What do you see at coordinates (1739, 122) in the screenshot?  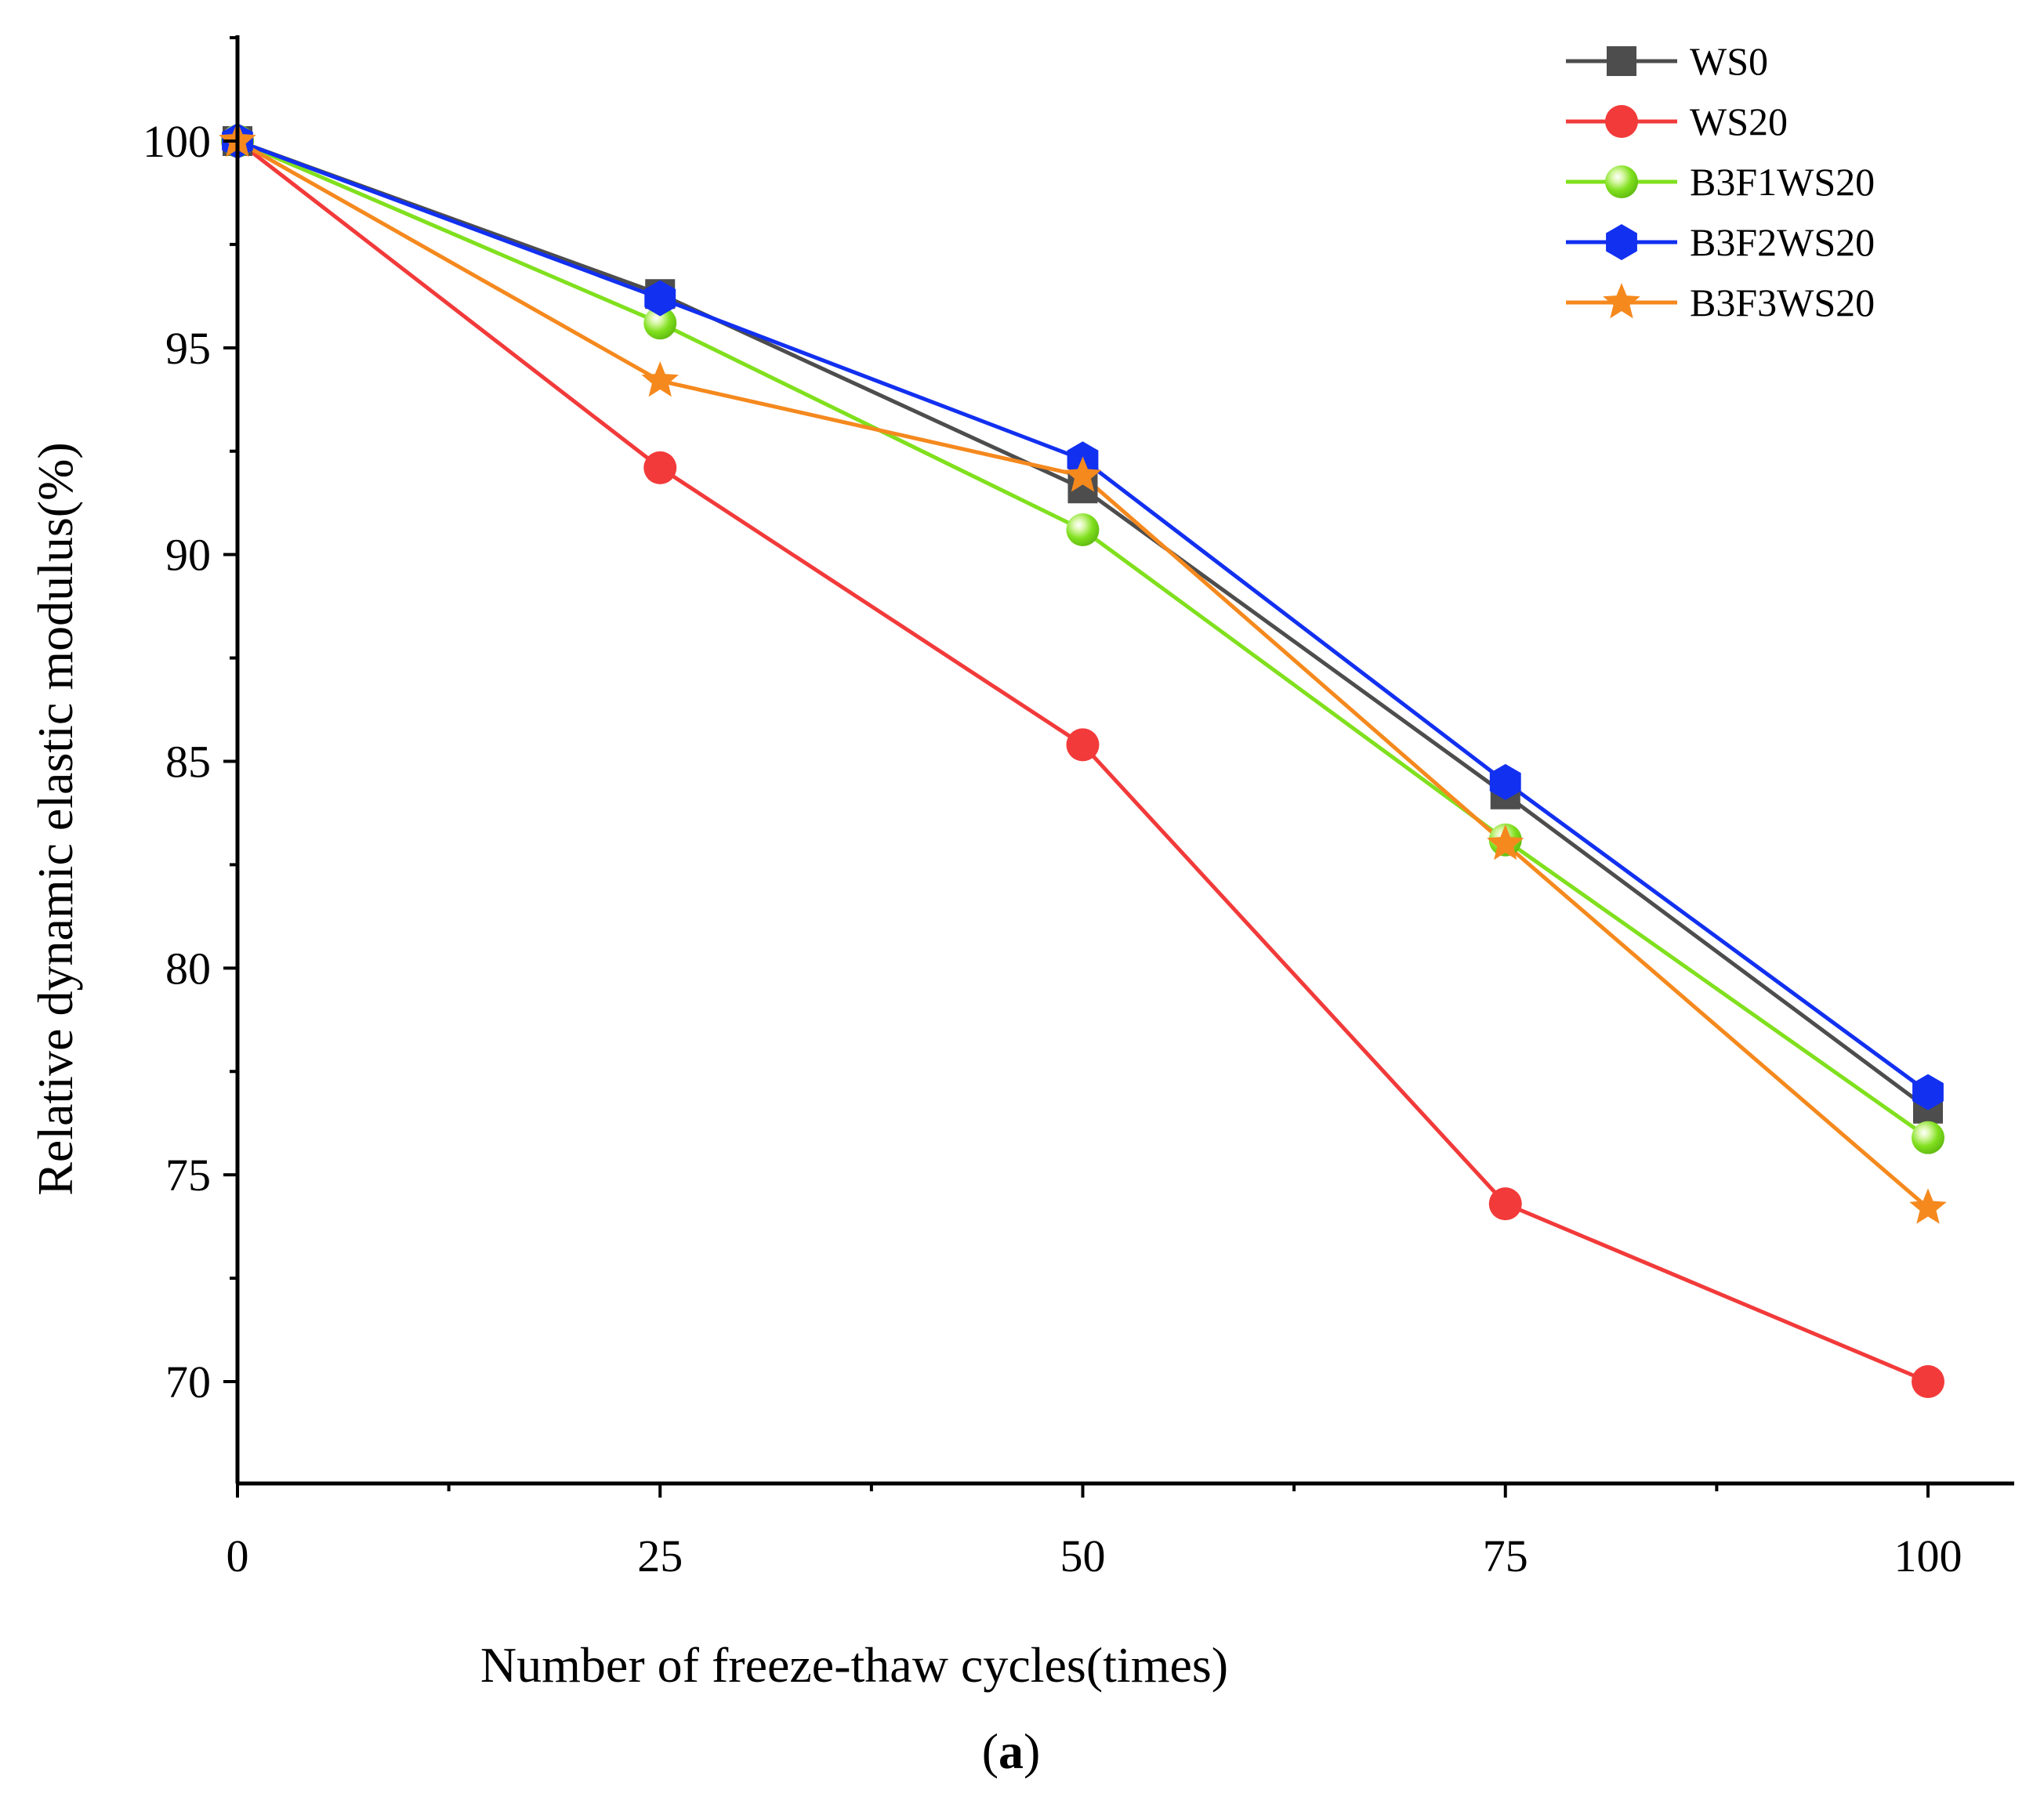 I see `legend-label: WS20` at bounding box center [1739, 122].